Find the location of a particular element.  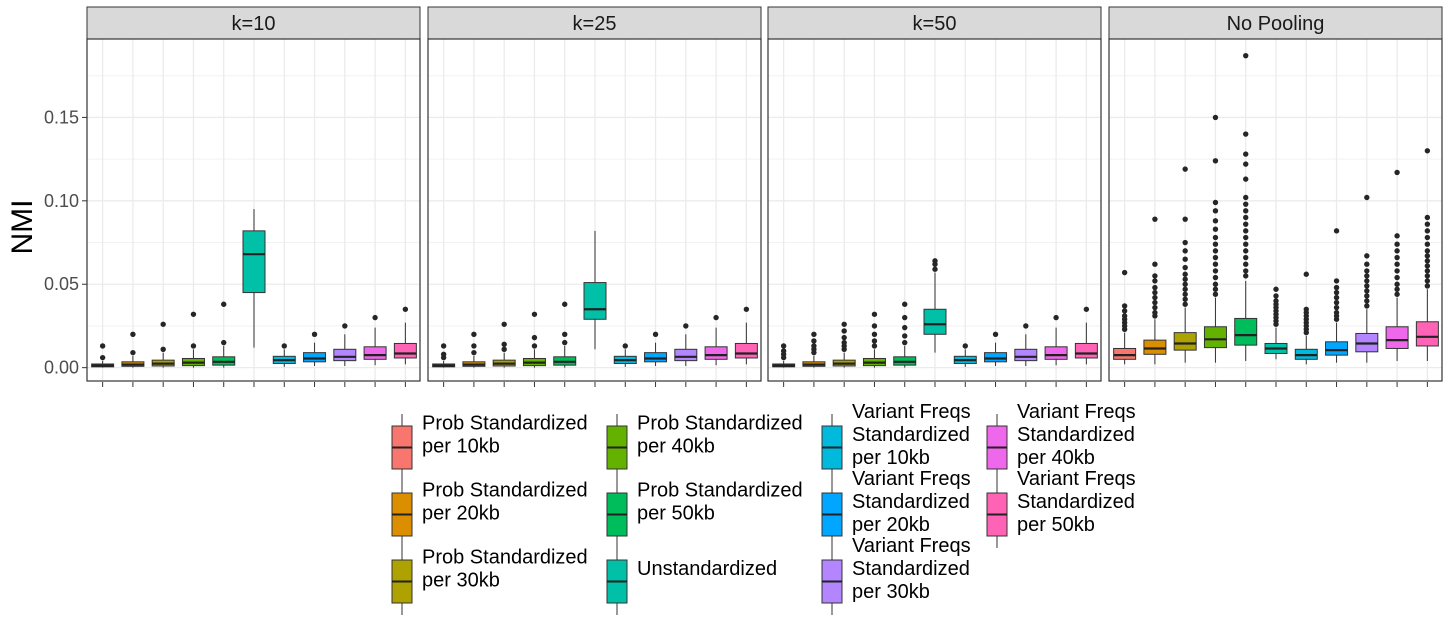

legend-item: Prob Standardized per 40kb is located at coordinates (704, 447).